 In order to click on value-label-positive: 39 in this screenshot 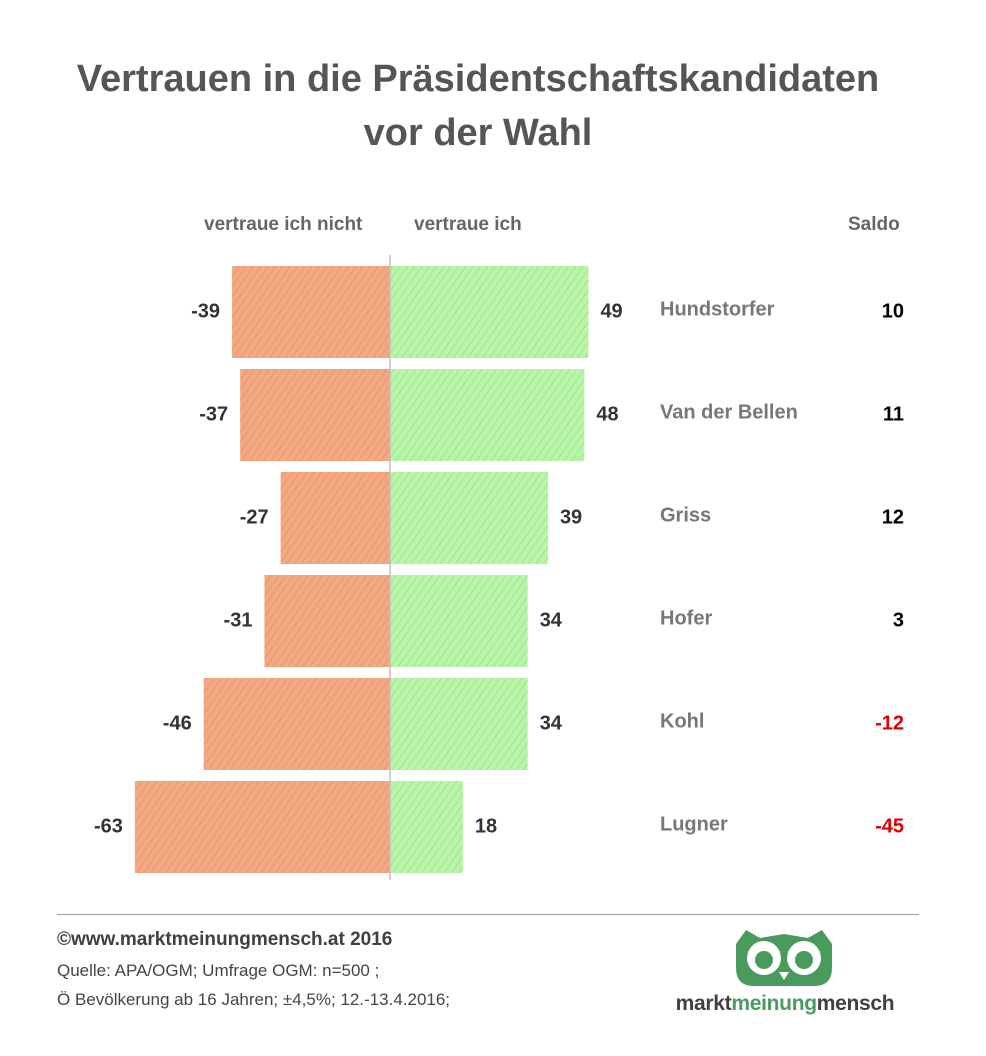, I will do `click(571, 517)`.